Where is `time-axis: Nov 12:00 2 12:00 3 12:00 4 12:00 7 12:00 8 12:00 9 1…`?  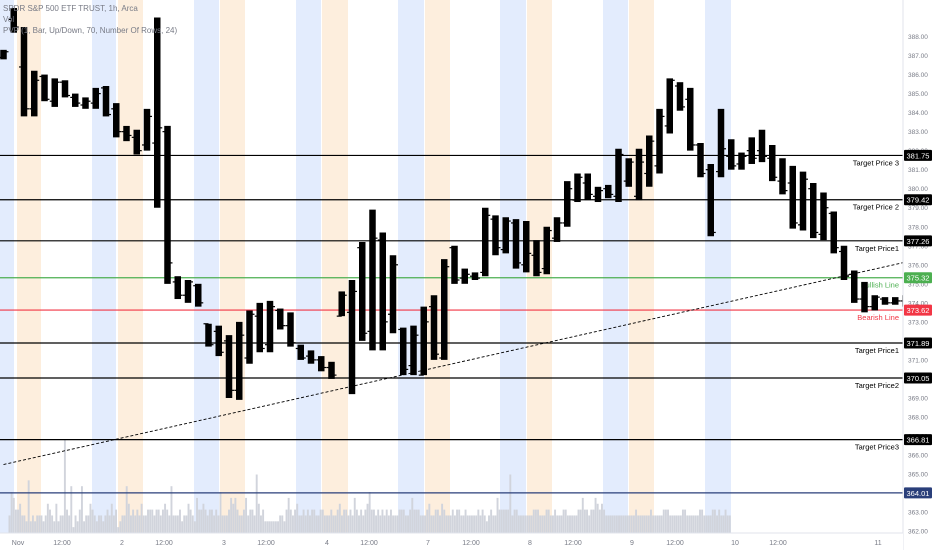 time-axis: Nov 12:00 2 12:00 3 12:00 4 12:00 7 12:00 8 12:00 9 1… is located at coordinates (451, 541).